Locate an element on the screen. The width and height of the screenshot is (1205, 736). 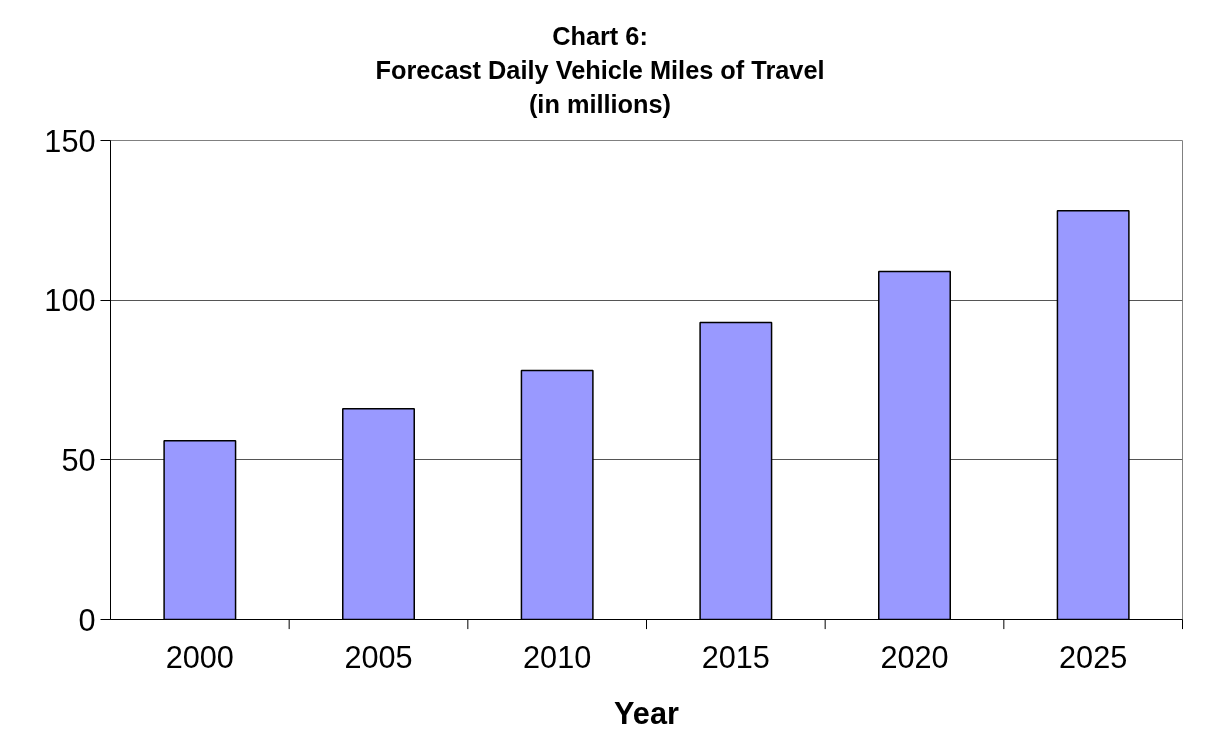
y-tick-label: 50 is located at coordinates (78, 459).